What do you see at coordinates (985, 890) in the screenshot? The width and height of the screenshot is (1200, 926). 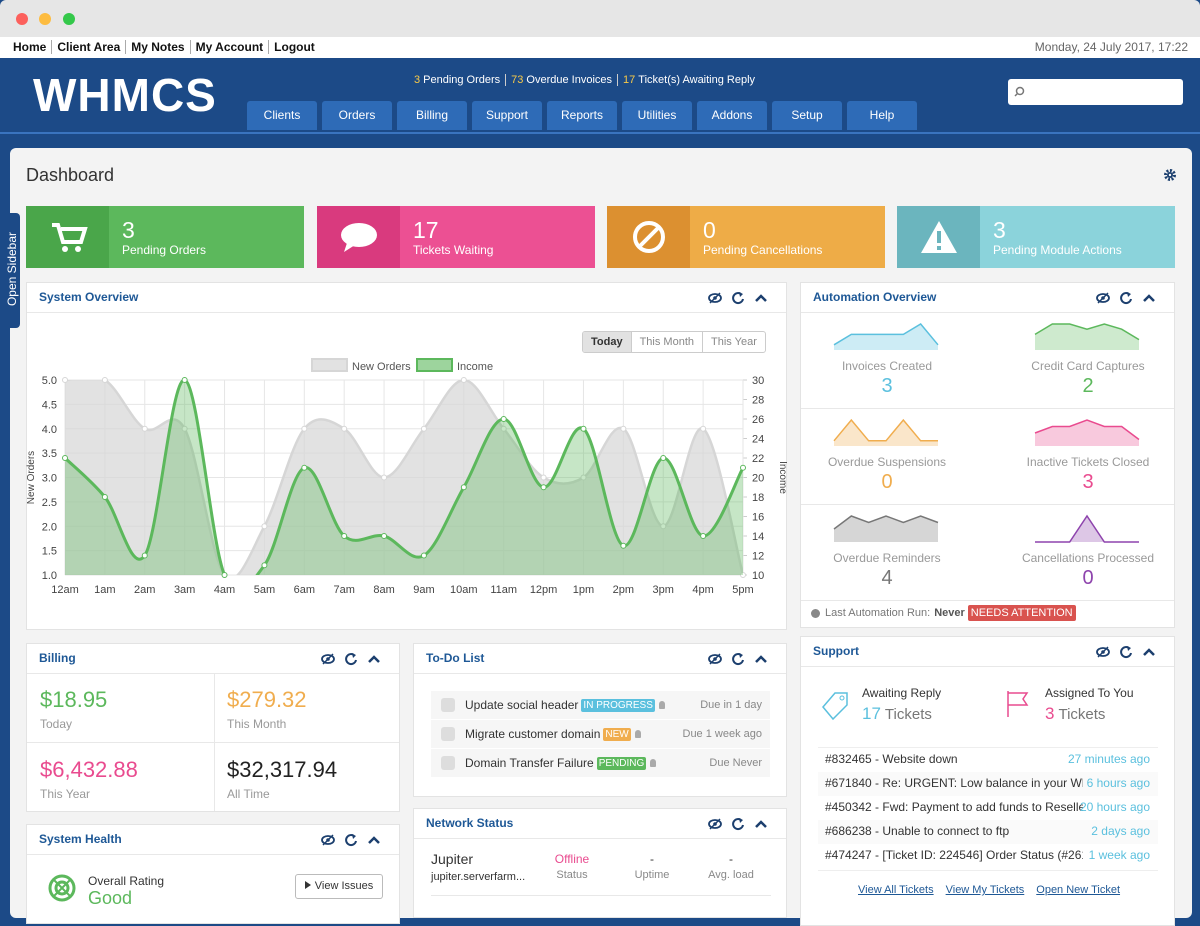 I see `support-link: View My Tickets` at bounding box center [985, 890].